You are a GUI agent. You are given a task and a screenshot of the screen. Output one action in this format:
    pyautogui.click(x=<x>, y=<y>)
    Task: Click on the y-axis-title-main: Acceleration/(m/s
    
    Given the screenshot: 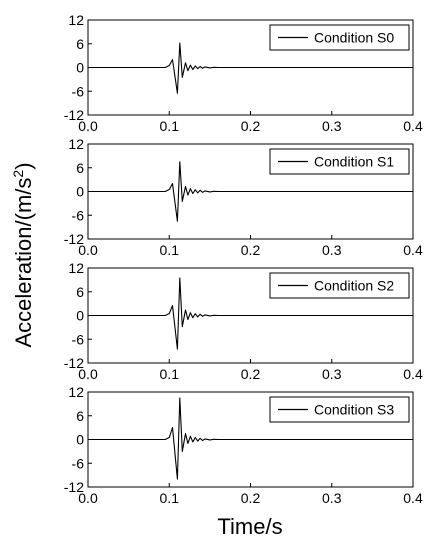 What is the action you would take?
    pyautogui.click(x=23, y=263)
    